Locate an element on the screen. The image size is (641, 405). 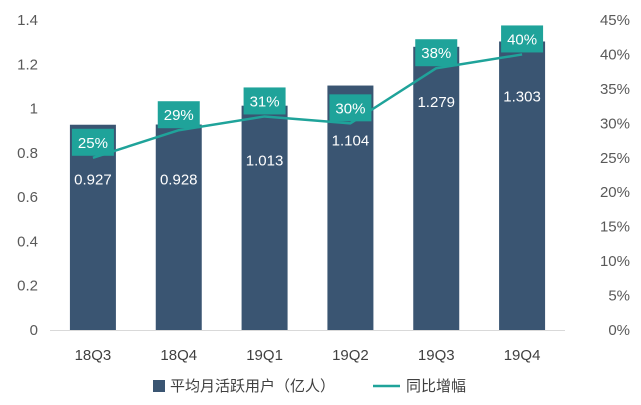
y-right-tick-label: 25% is located at coordinates (615, 158).